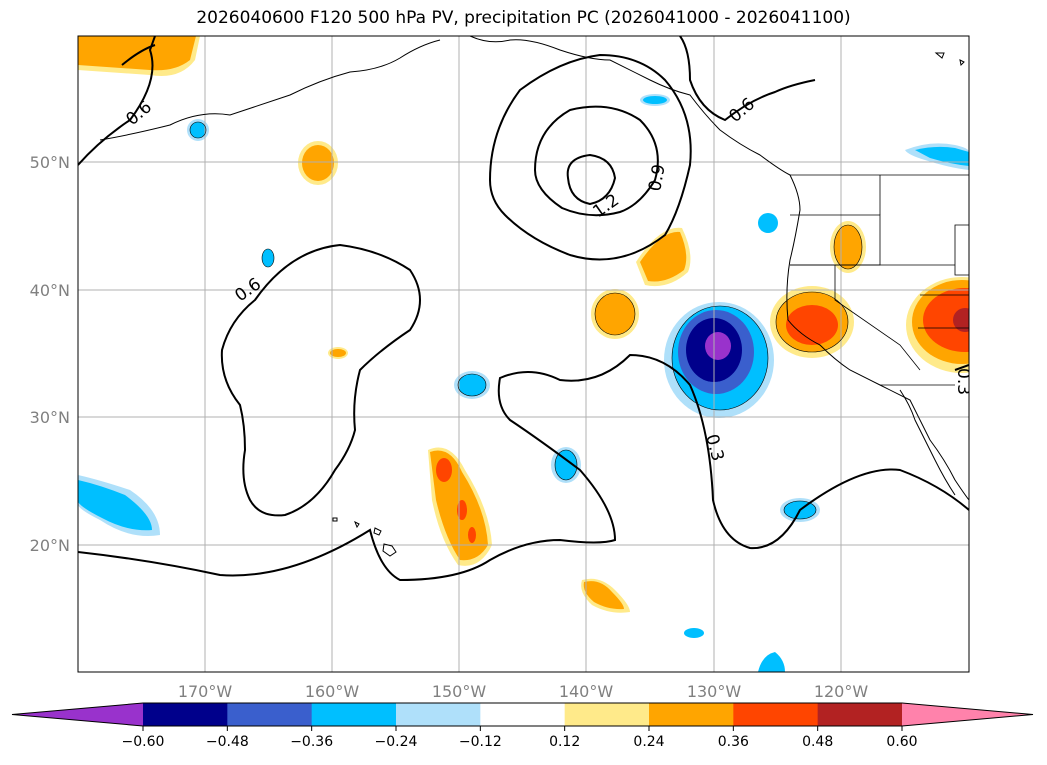  What do you see at coordinates (967, 714) in the screenshot?
I see `colorbar-extend-max` at bounding box center [967, 714].